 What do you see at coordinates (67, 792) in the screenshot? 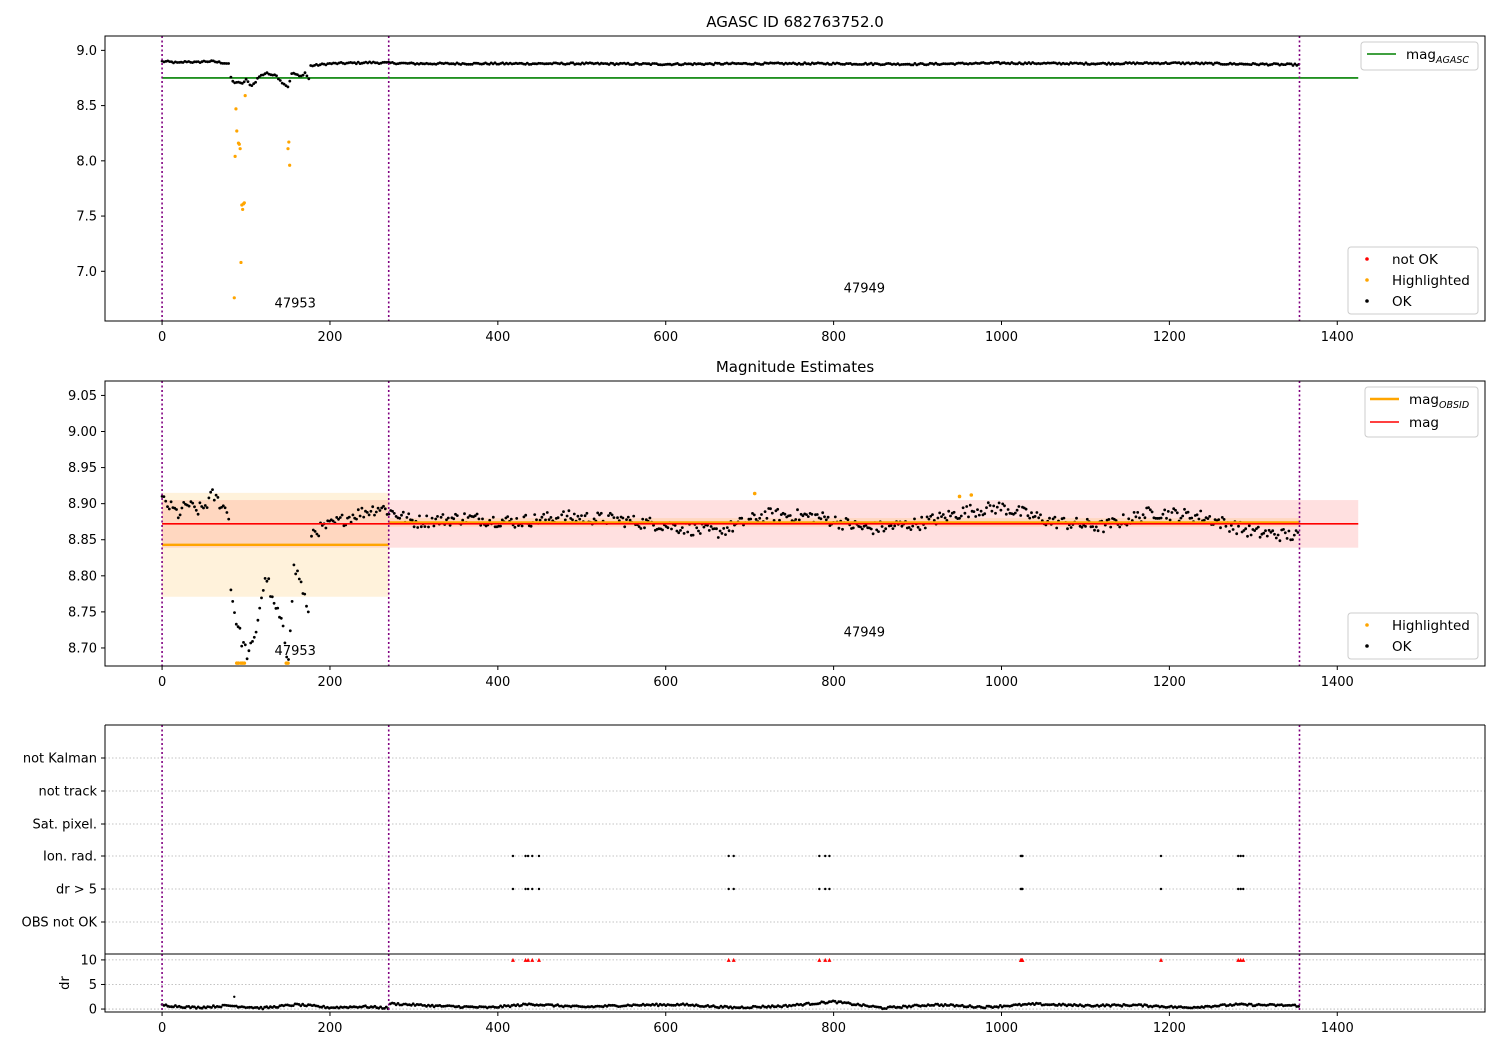
I see `flag-category-label: not track` at bounding box center [67, 792].